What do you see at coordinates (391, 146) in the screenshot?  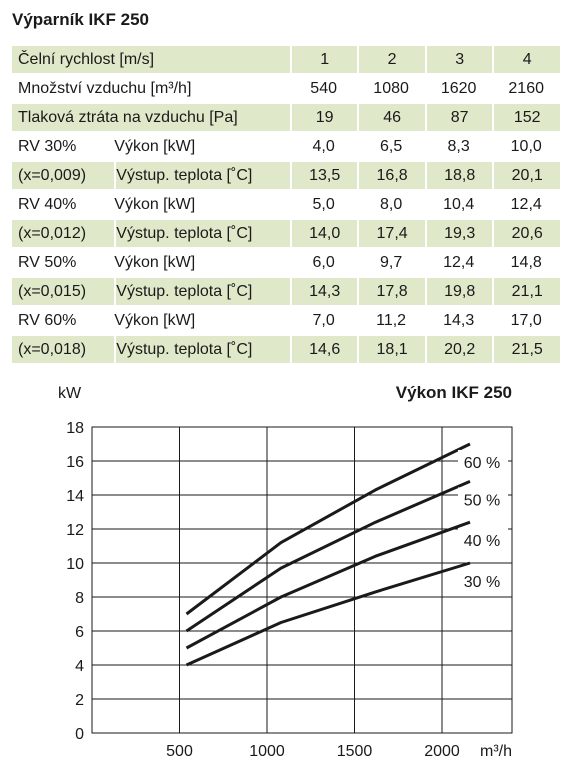 I see `table-cell: 6,5` at bounding box center [391, 146].